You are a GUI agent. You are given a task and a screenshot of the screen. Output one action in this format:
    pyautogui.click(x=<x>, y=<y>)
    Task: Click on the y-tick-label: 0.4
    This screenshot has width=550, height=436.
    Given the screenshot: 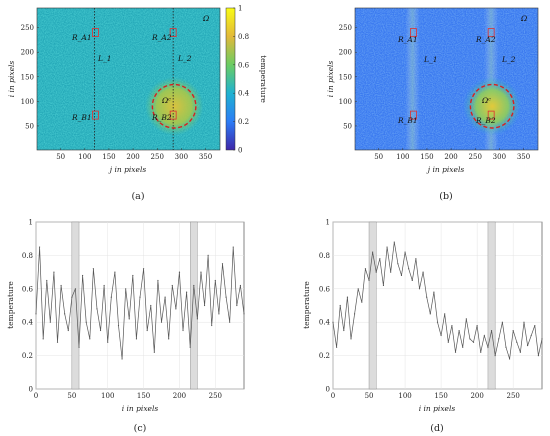 What is the action you would take?
    pyautogui.click(x=28, y=323)
    